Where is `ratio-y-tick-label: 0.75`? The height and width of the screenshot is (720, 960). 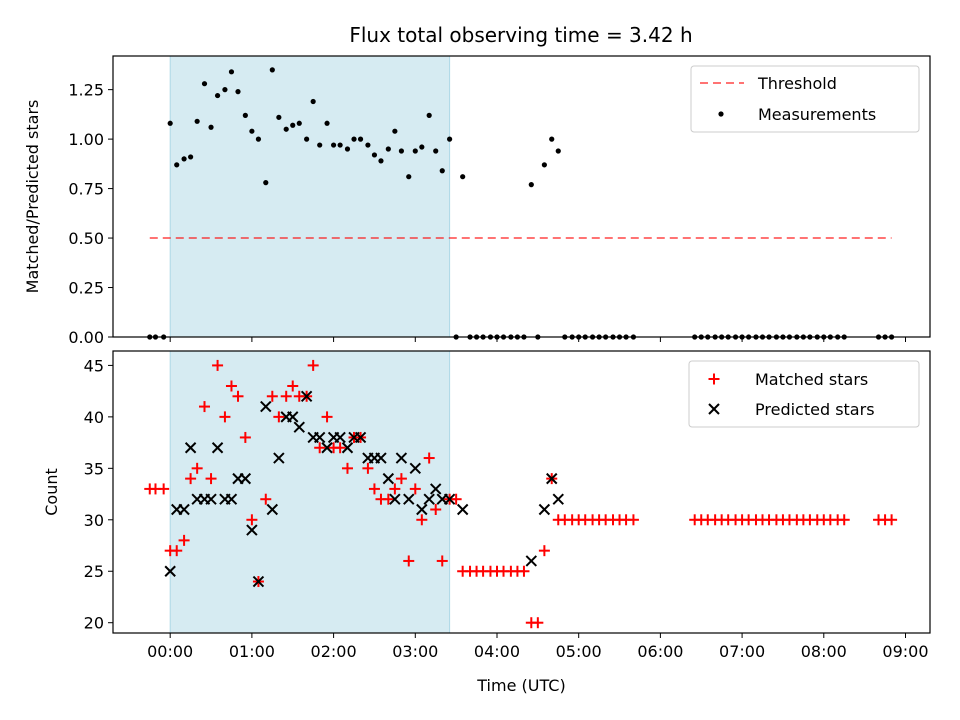
ratio-y-tick-label: 0.75 is located at coordinates (86, 189).